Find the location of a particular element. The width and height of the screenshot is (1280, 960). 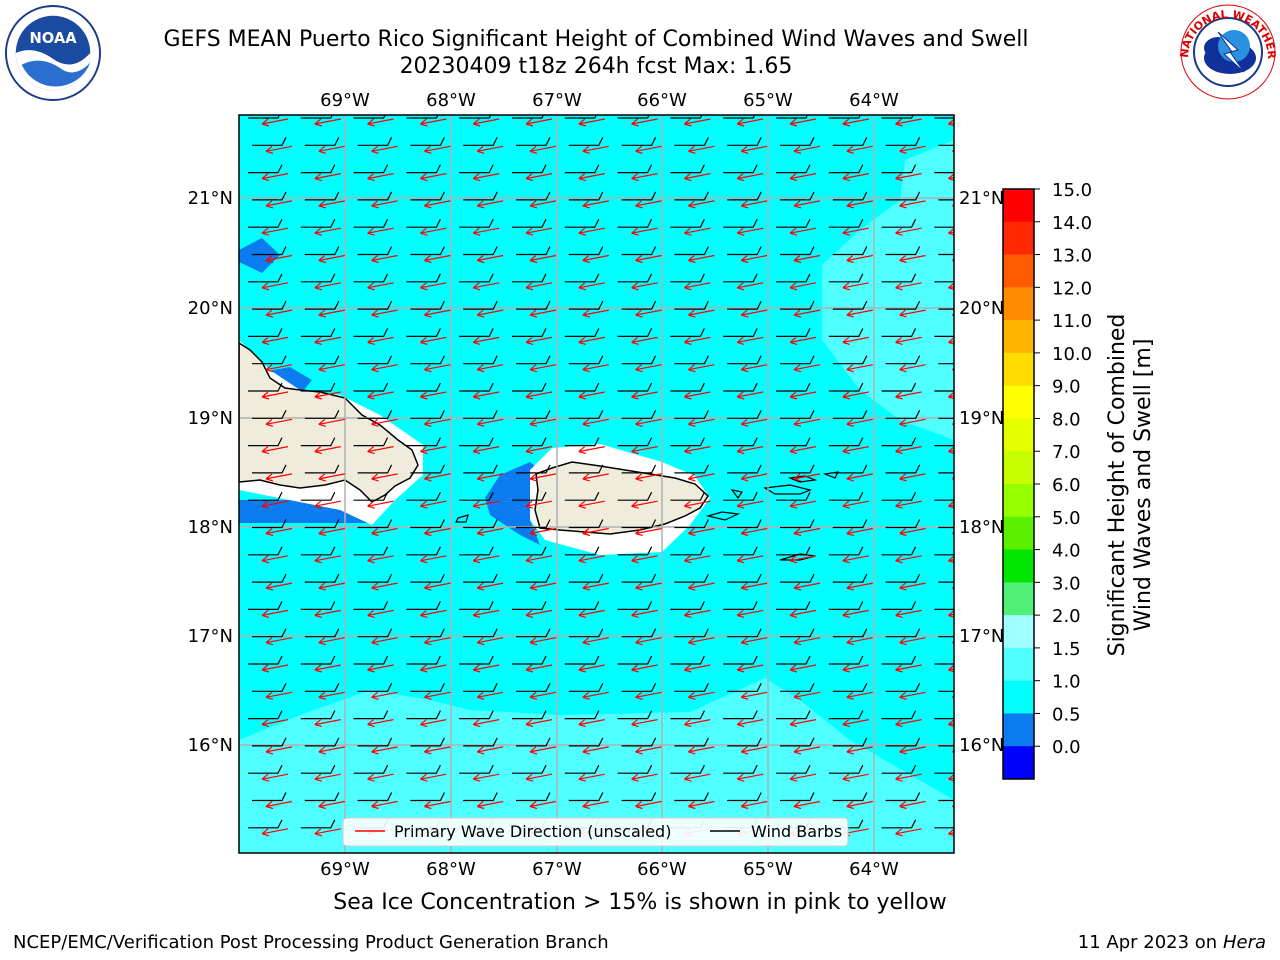

colorbar-label-line2: Wind Waves and Swell [m] is located at coordinates (1143, 485).